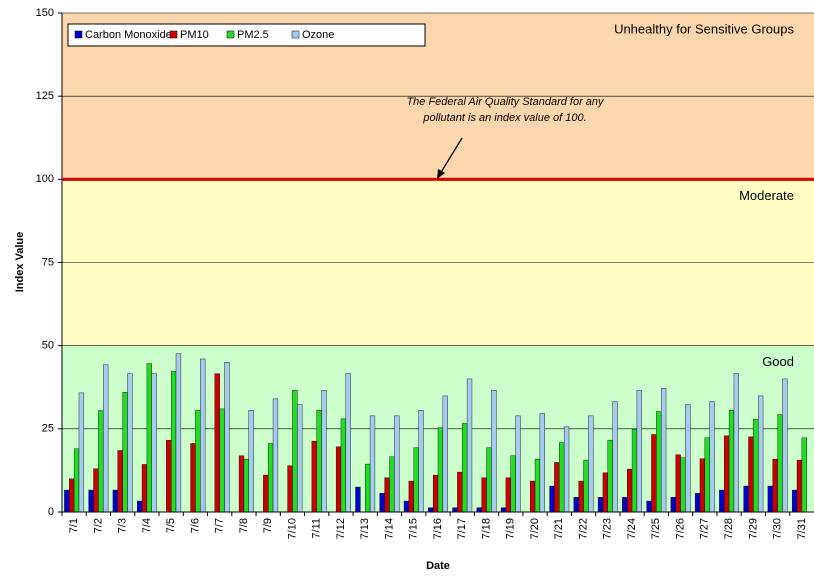 This screenshot has width=814, height=576. Describe the element at coordinates (608, 528) in the screenshot. I see `x-tick-label: 7/23` at that location.